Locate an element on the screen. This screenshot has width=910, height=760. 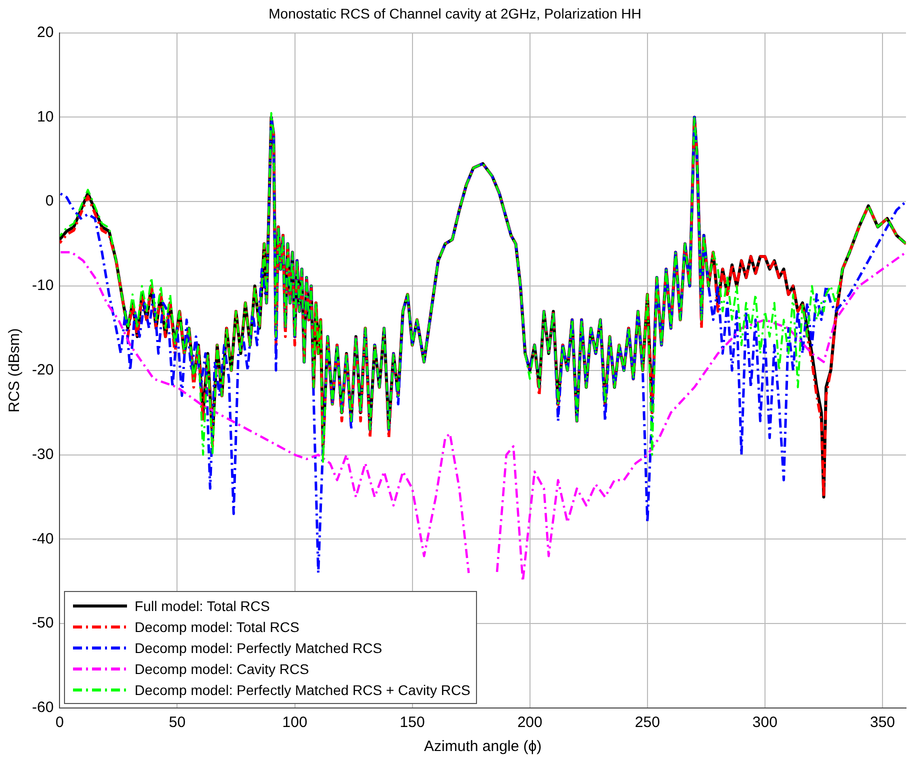
x-tick-label: 250 is located at coordinates (647, 723).